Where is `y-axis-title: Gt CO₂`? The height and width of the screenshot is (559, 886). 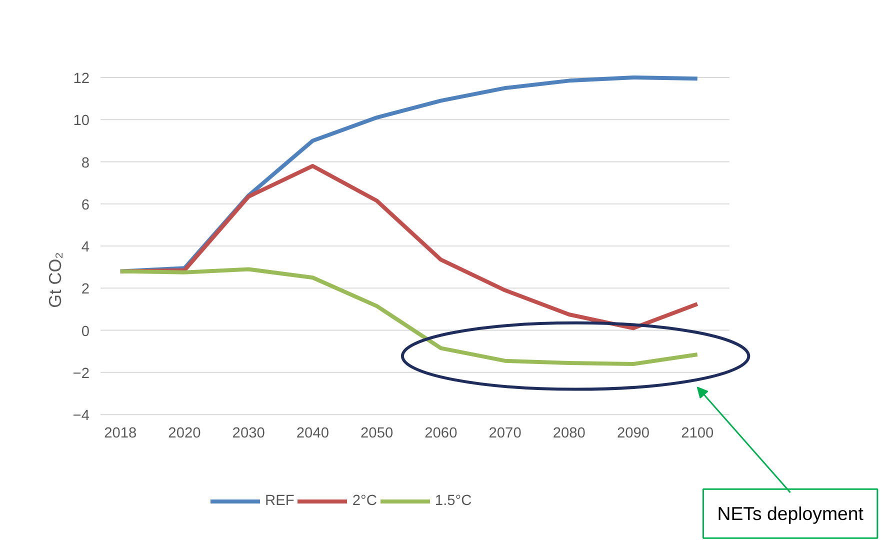
y-axis-title: Gt CO₂ is located at coordinates (54, 280).